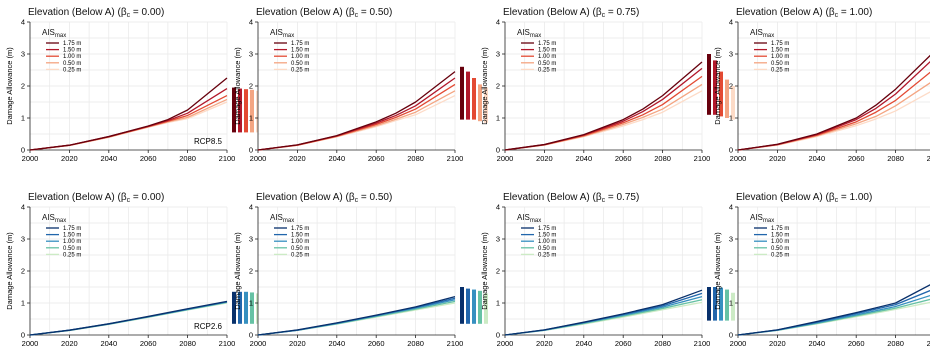 The image size is (930, 354). What do you see at coordinates (208, 141) in the screenshot?
I see `scenario-label: RCP8.5` at bounding box center [208, 141].